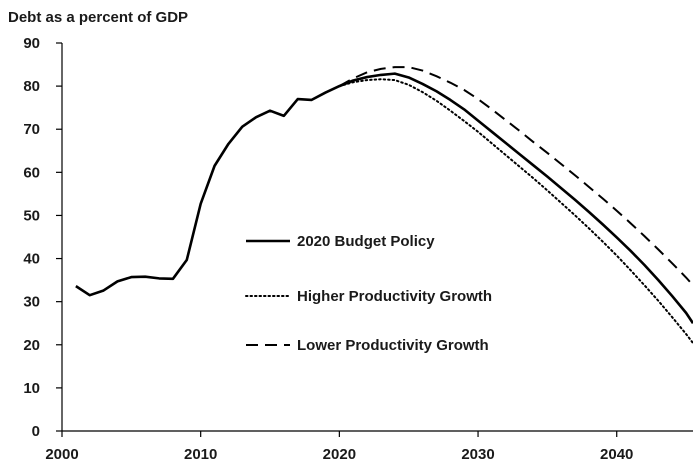 This screenshot has width=693, height=470. Describe the element at coordinates (366, 241) in the screenshot. I see `legend-label: 2020 Budget Policy` at that location.